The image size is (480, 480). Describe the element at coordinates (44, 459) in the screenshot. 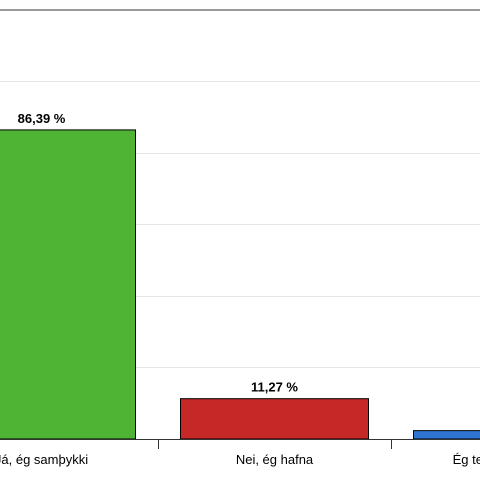

I see `x-tick-label: Já, ég samþykki` at that location.